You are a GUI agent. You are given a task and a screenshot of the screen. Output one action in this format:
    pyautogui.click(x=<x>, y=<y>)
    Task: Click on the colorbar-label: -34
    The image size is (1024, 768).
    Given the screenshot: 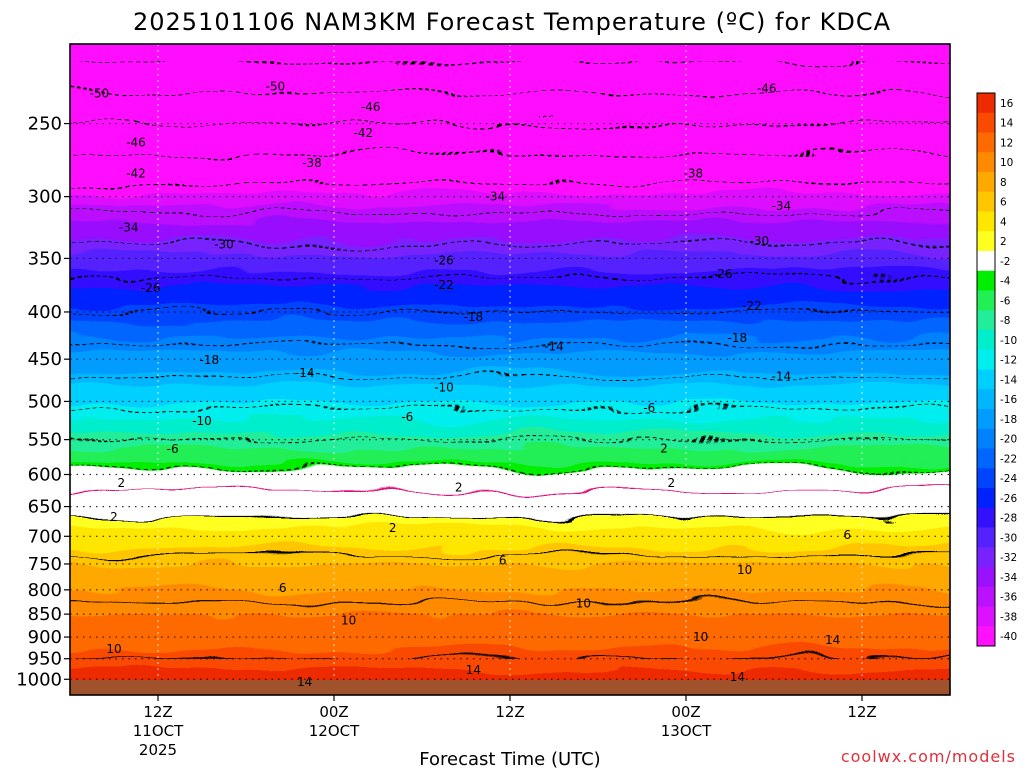 What is the action you would take?
    pyautogui.click(x=1008, y=578)
    